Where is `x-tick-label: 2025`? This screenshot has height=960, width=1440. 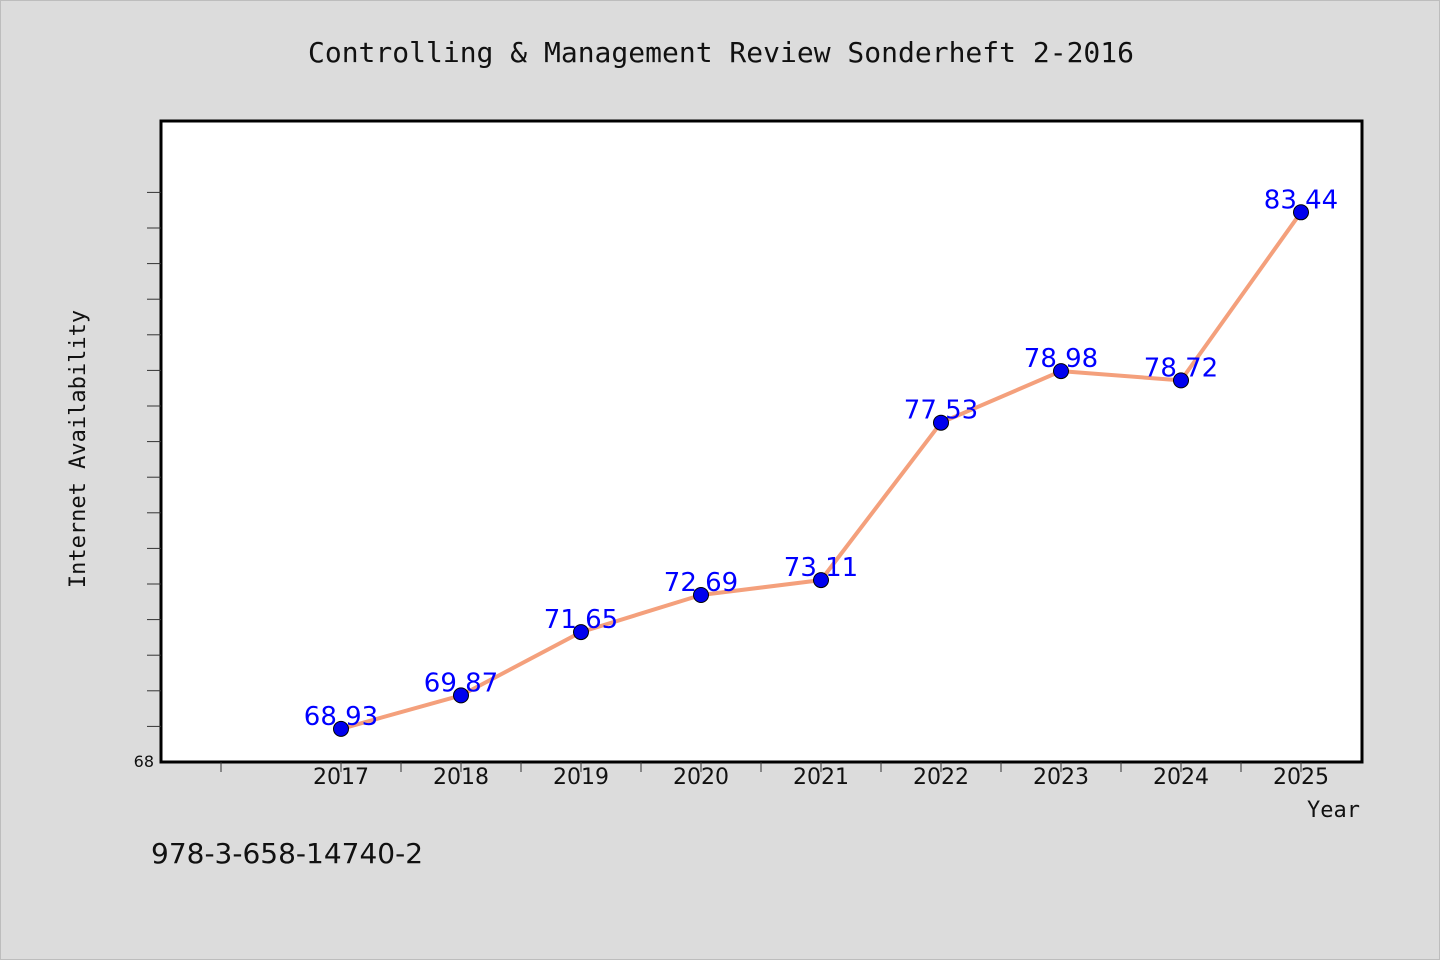
x-tick-label: 2025 is located at coordinates (1301, 777).